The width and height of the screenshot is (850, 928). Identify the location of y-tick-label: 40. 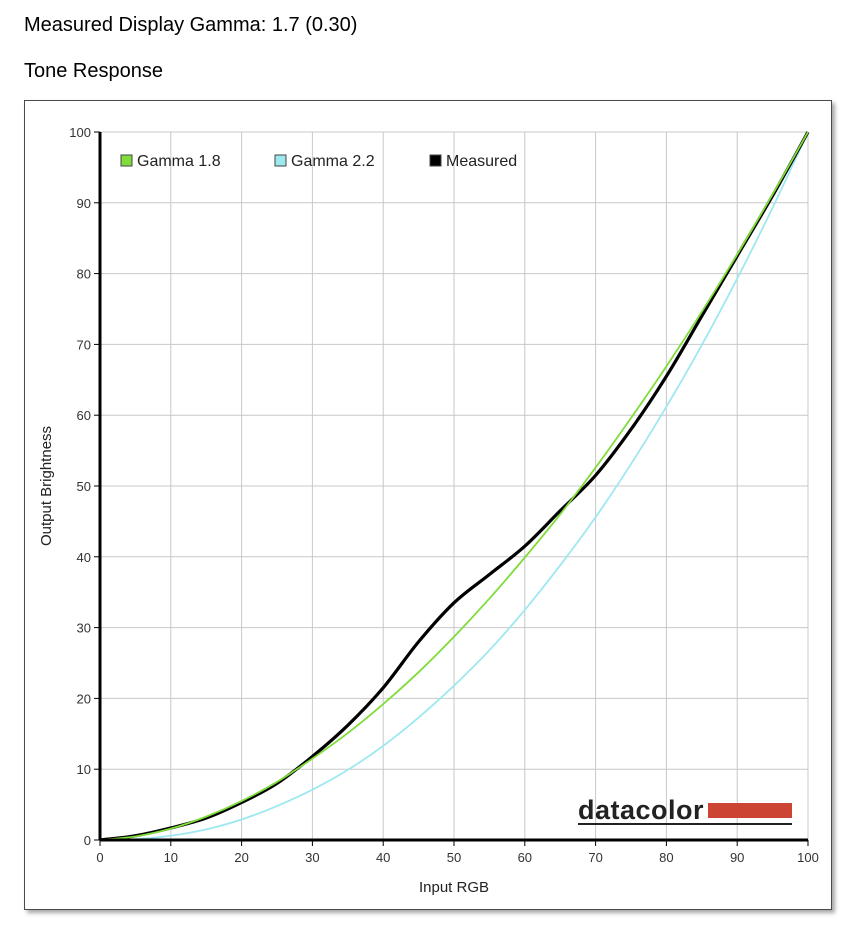
(84, 557).